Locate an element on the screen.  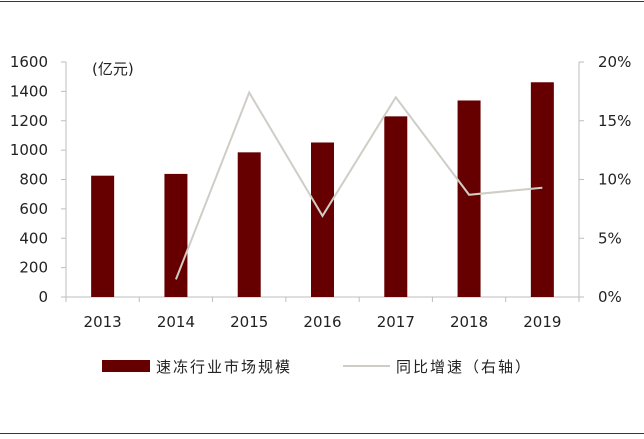
left-tick-label: 1200 is located at coordinates (29, 121).